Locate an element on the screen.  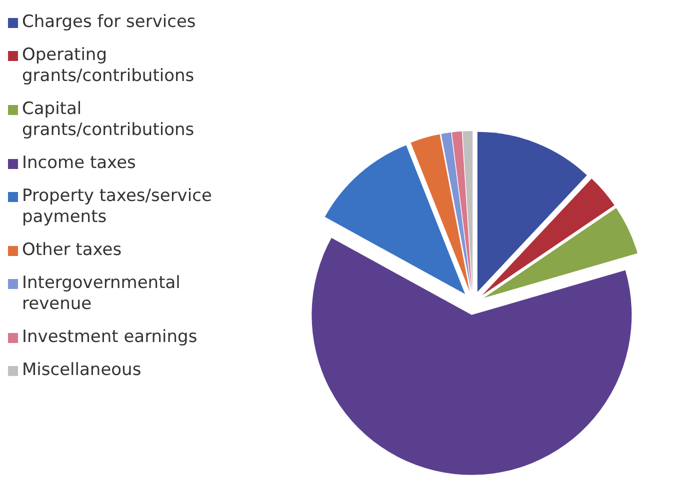
legend-label: Miscellaneous is located at coordinates (82, 370).